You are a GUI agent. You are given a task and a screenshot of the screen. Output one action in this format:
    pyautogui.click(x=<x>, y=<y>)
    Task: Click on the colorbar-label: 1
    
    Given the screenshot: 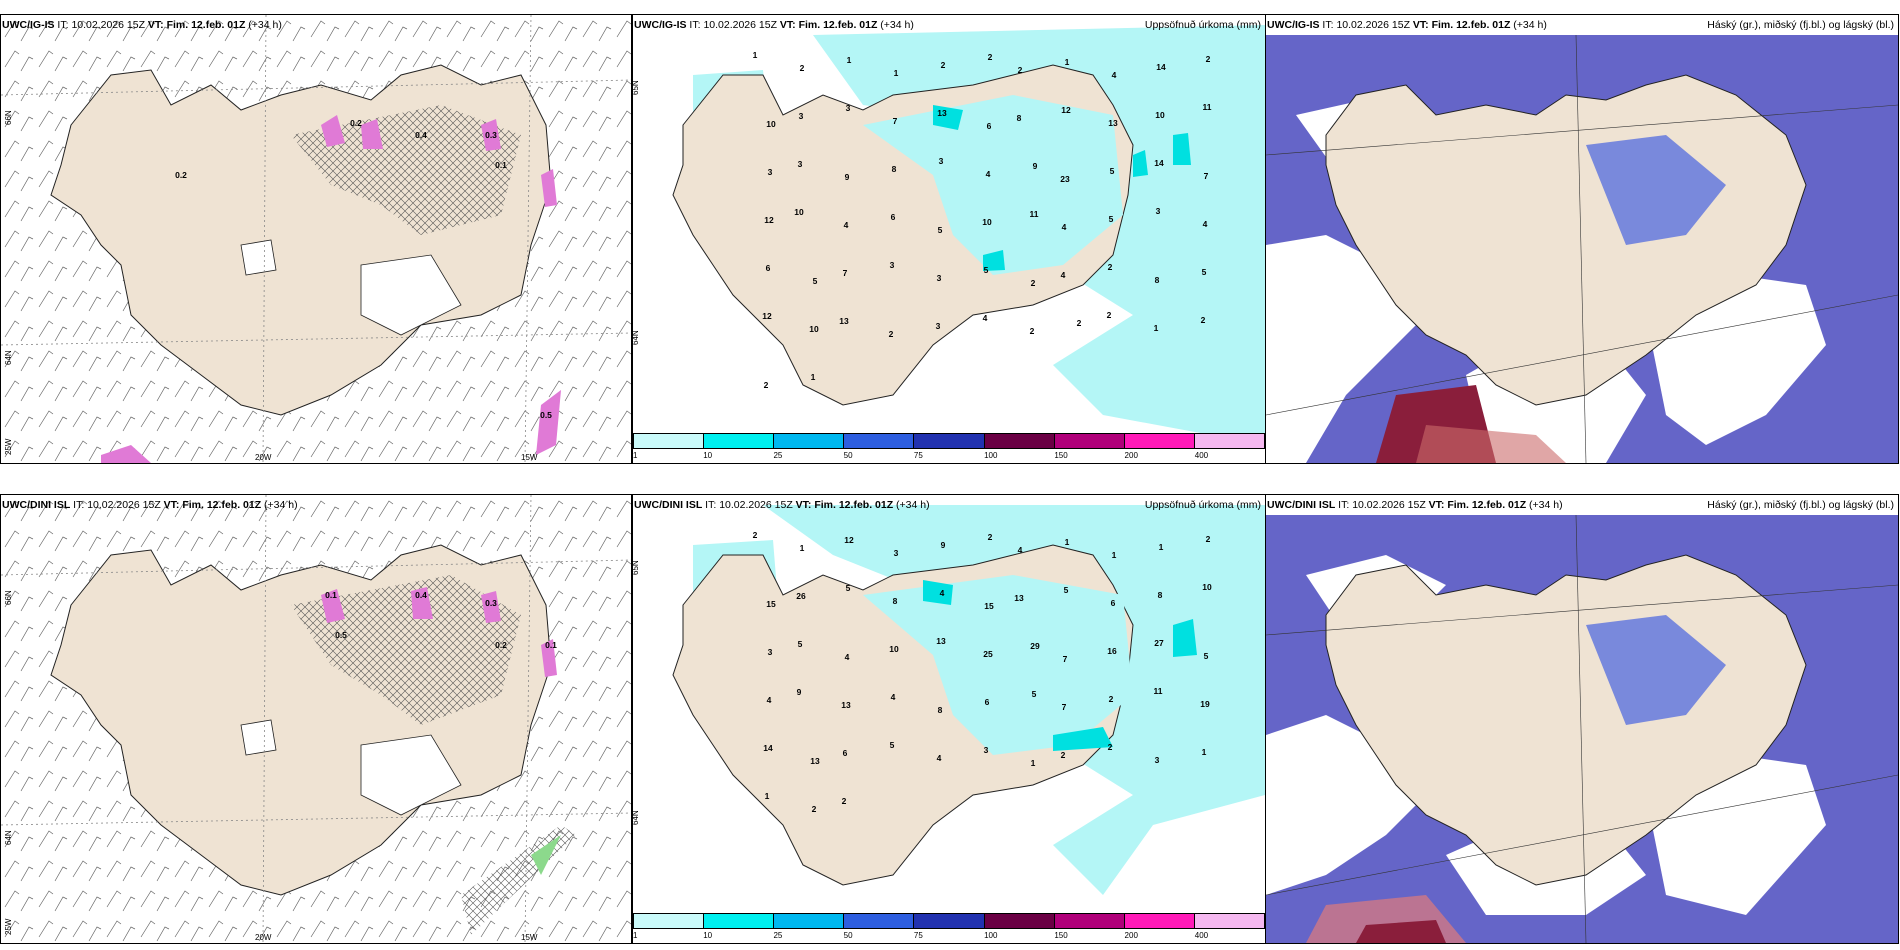 What is the action you would take?
    pyautogui.click(x=635, y=935)
    